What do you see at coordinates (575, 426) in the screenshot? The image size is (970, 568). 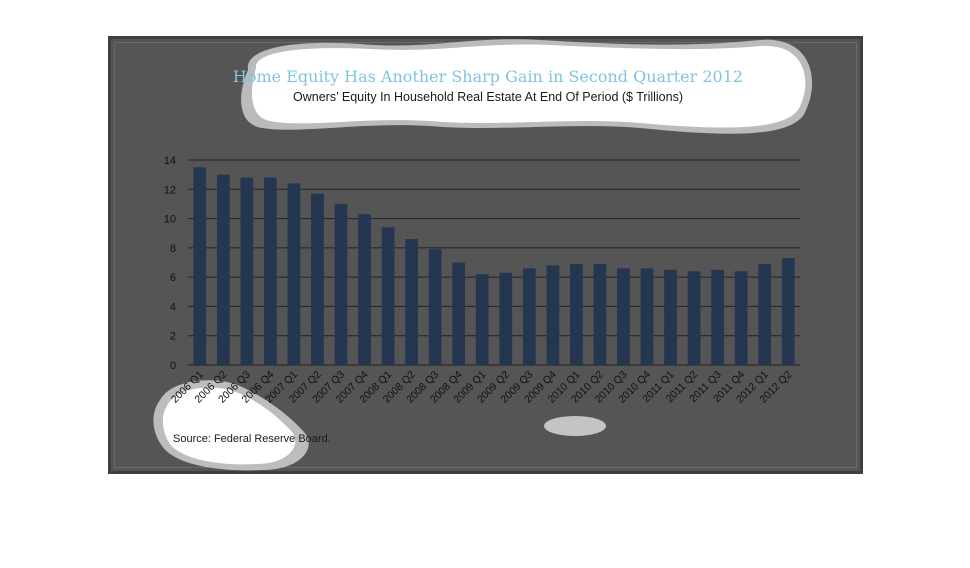 I see `annotation-ellipse` at bounding box center [575, 426].